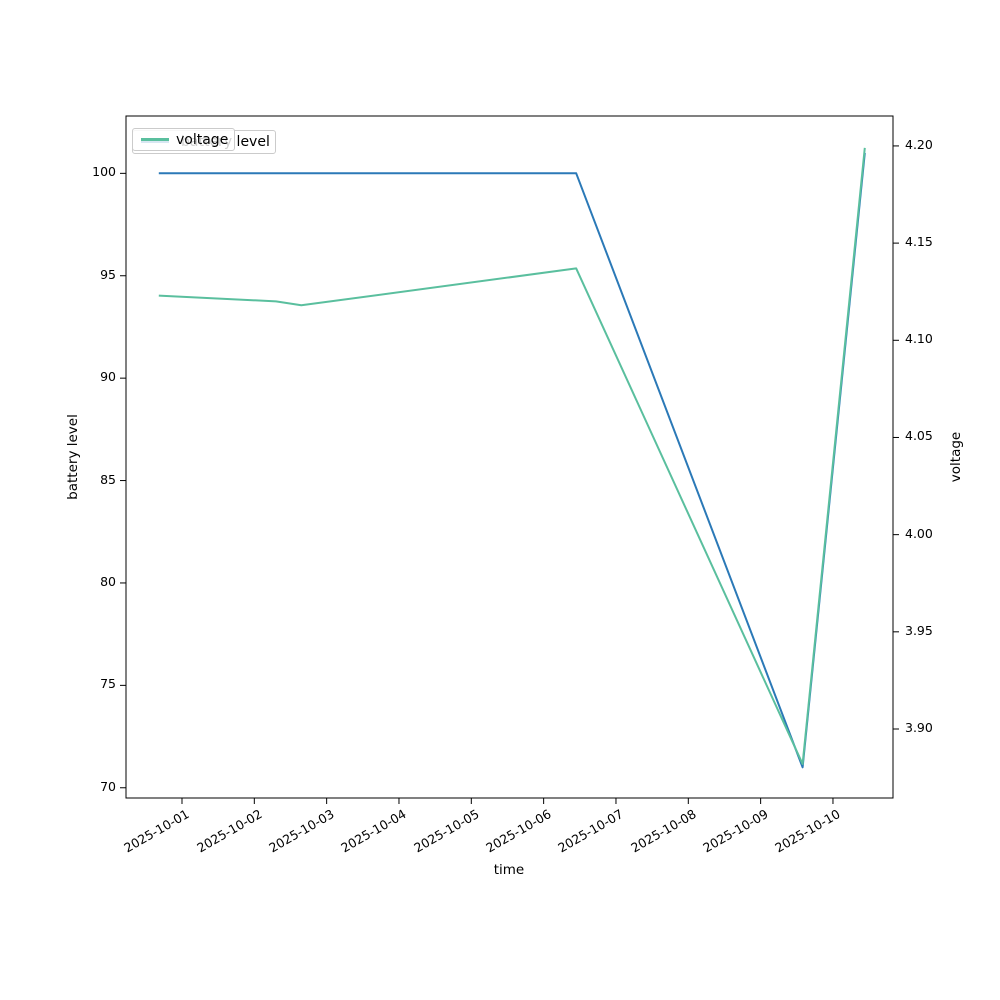  I want to click on y-axis-label-left: battery level, so click(73, 457).